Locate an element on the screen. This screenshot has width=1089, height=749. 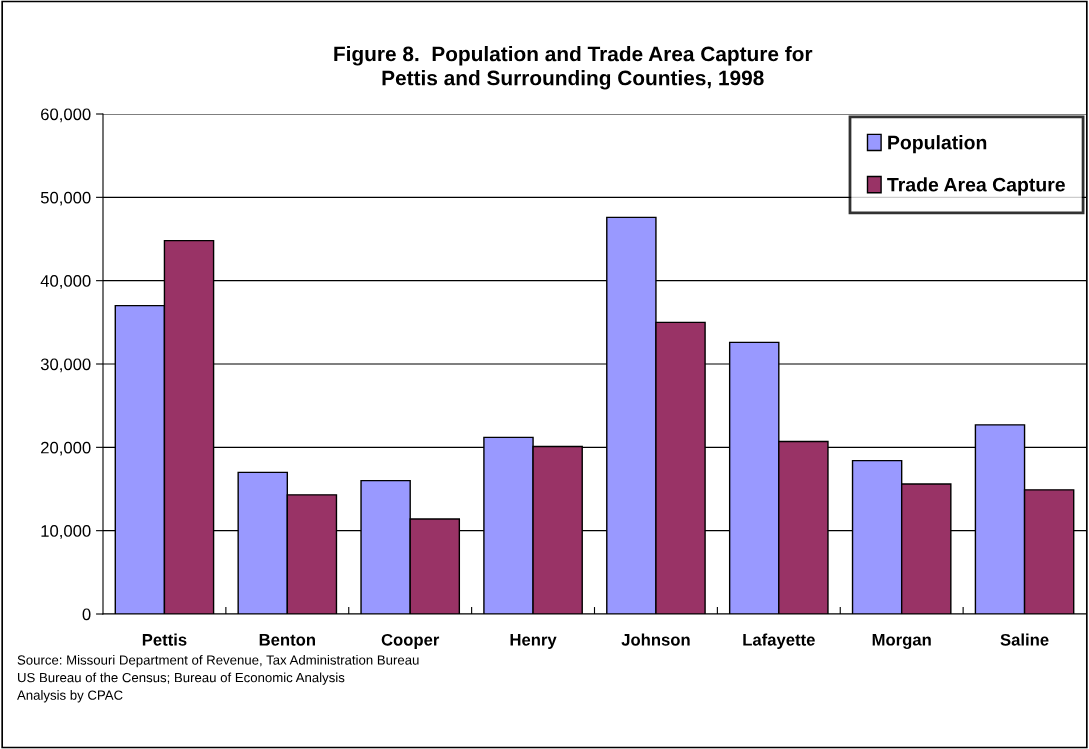
legend-label: Population is located at coordinates (937, 144).